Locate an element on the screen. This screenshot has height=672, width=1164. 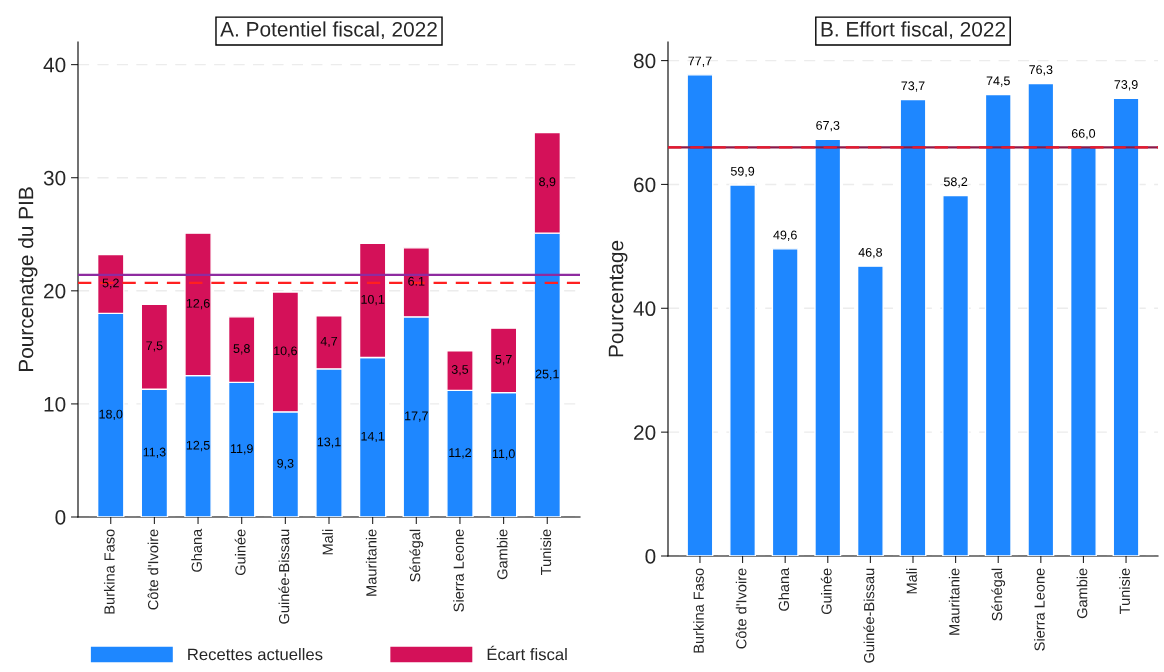
data-label: 5,2 is located at coordinates (110, 283).